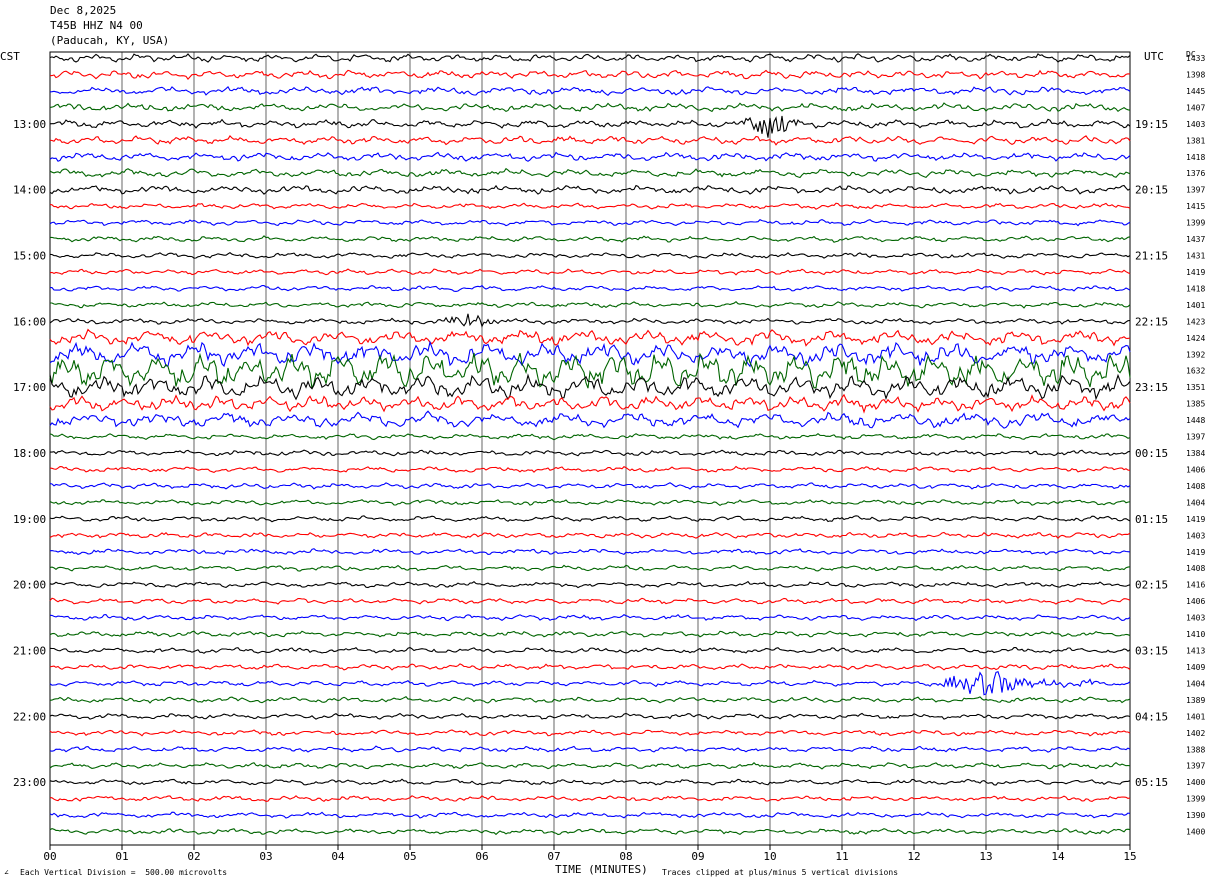 Image resolution: width=1210 pixels, height=886 pixels. I want to click on dc-offset-label: 1385, so click(1195, 404).